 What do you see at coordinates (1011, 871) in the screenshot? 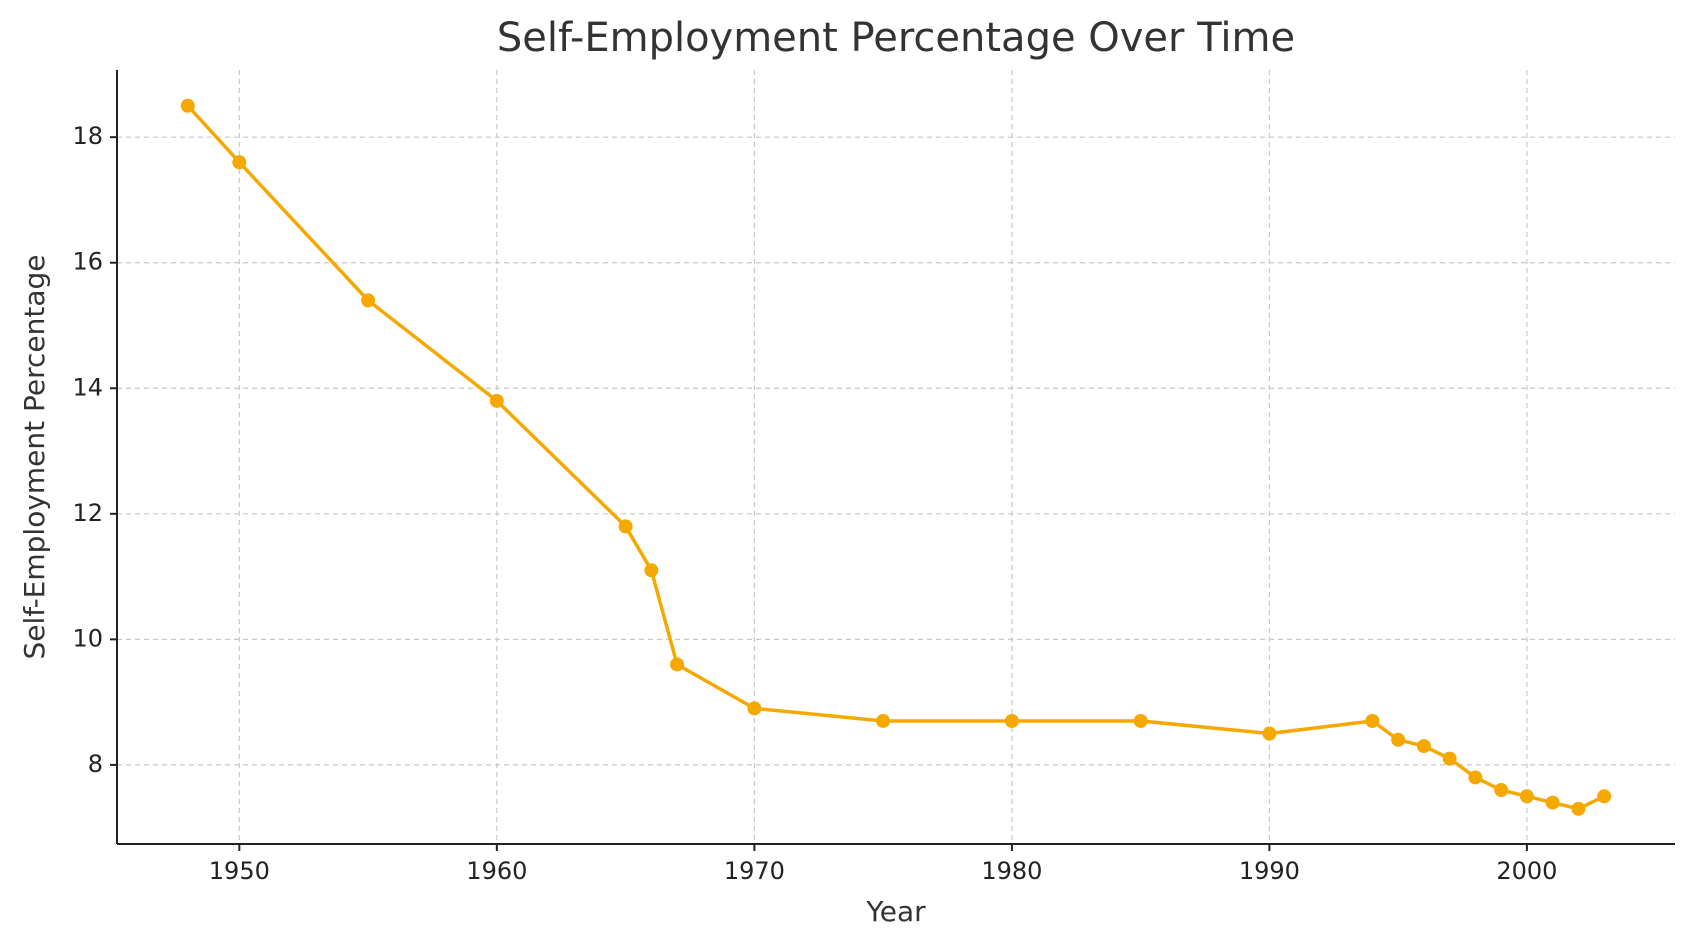
I see `x-tick-label: 1980` at bounding box center [1011, 871].